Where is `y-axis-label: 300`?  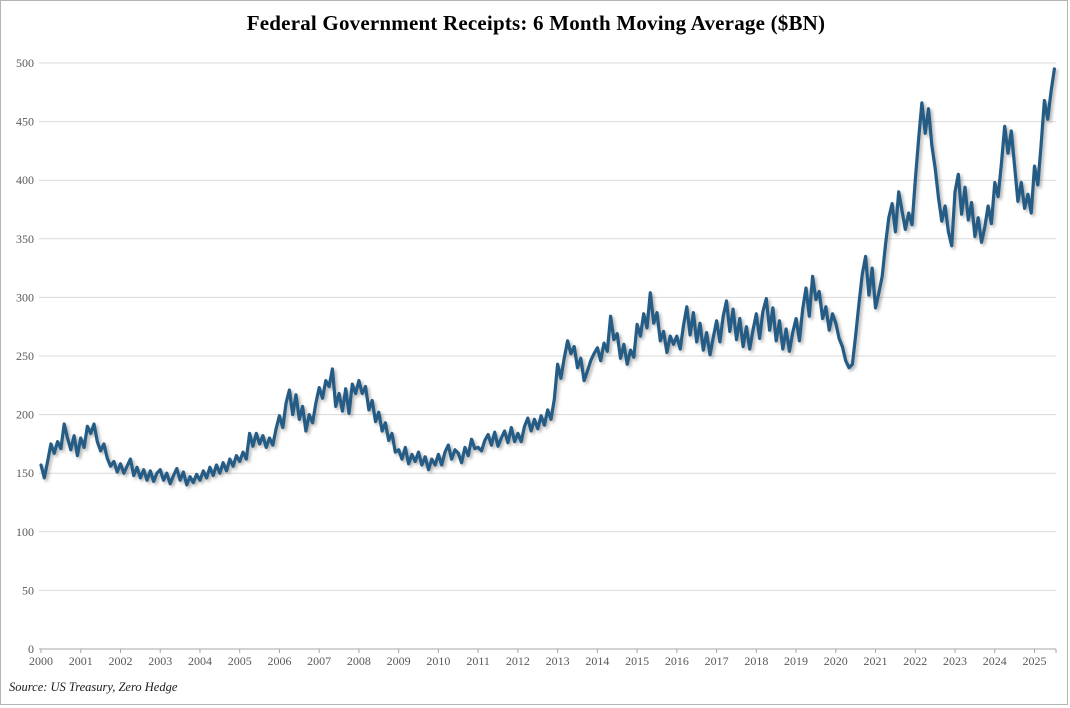 y-axis-label: 300 is located at coordinates (25, 297).